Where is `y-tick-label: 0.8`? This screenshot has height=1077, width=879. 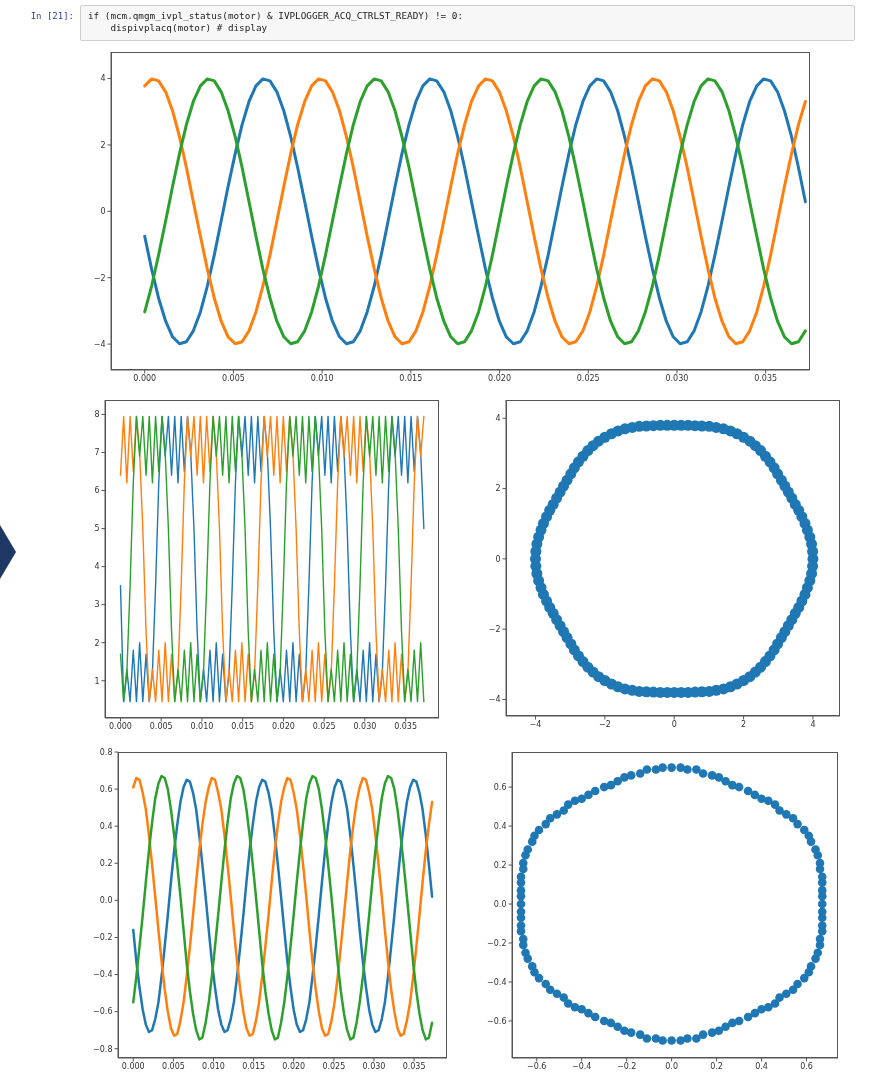 y-tick-label: 0.8 is located at coordinates (106, 752).